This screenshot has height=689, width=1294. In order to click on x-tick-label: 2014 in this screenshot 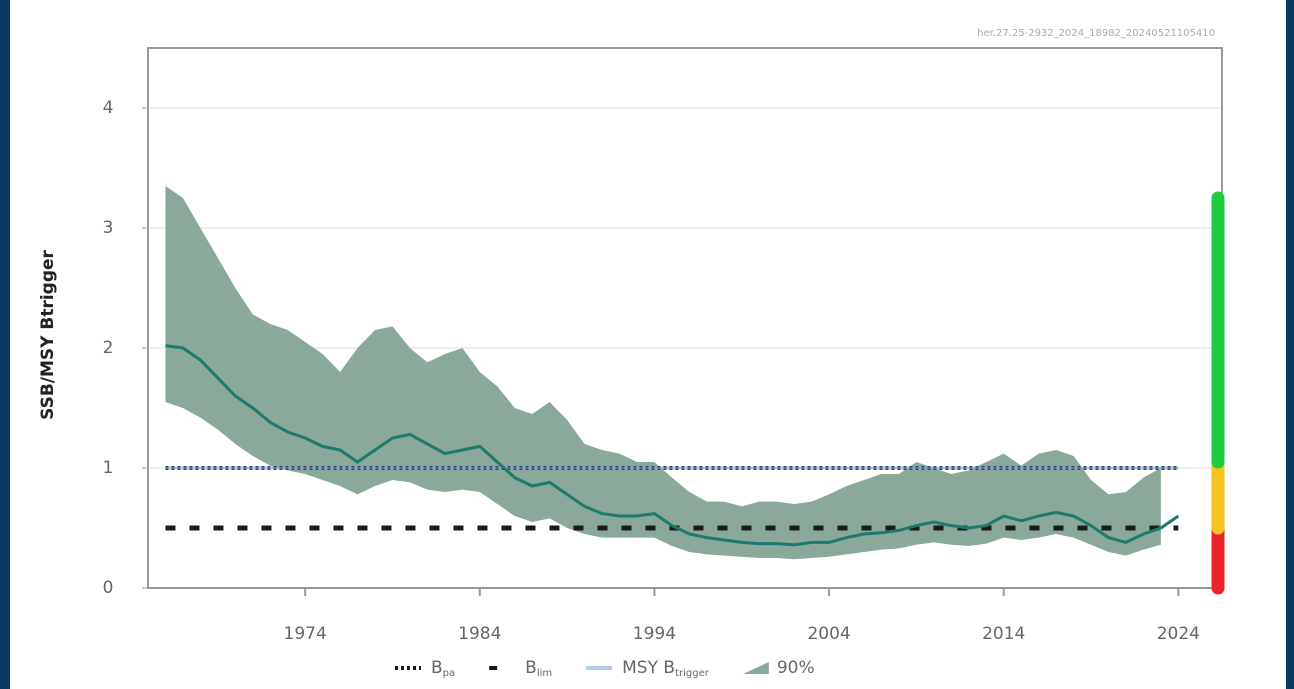, I will do `click(1003, 634)`.